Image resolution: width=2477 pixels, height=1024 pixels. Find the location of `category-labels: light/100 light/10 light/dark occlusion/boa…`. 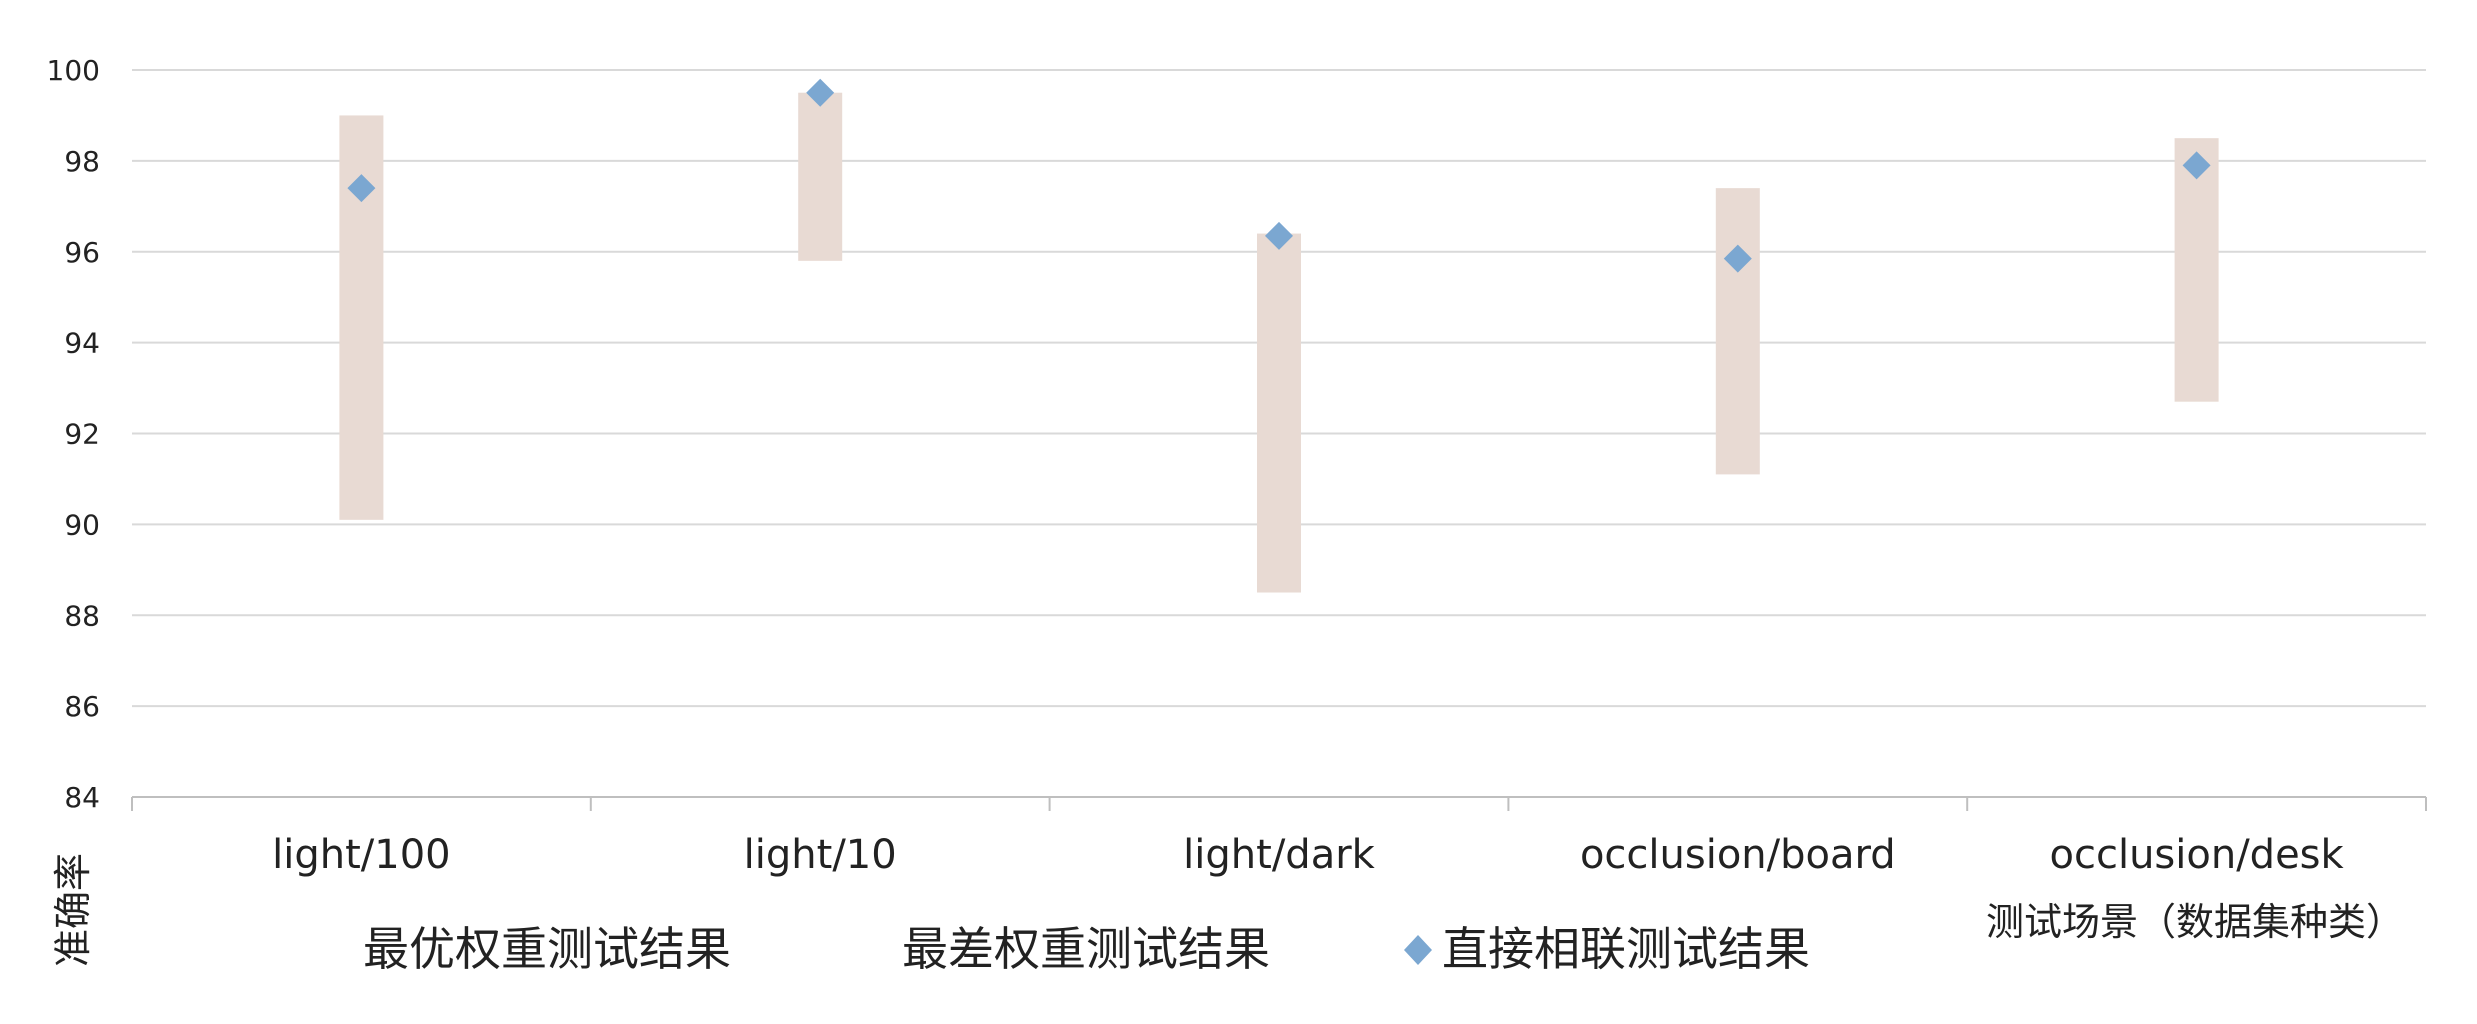

category-labels: light/100 light/10 light/dark occlusion/boa… is located at coordinates (1308, 855).